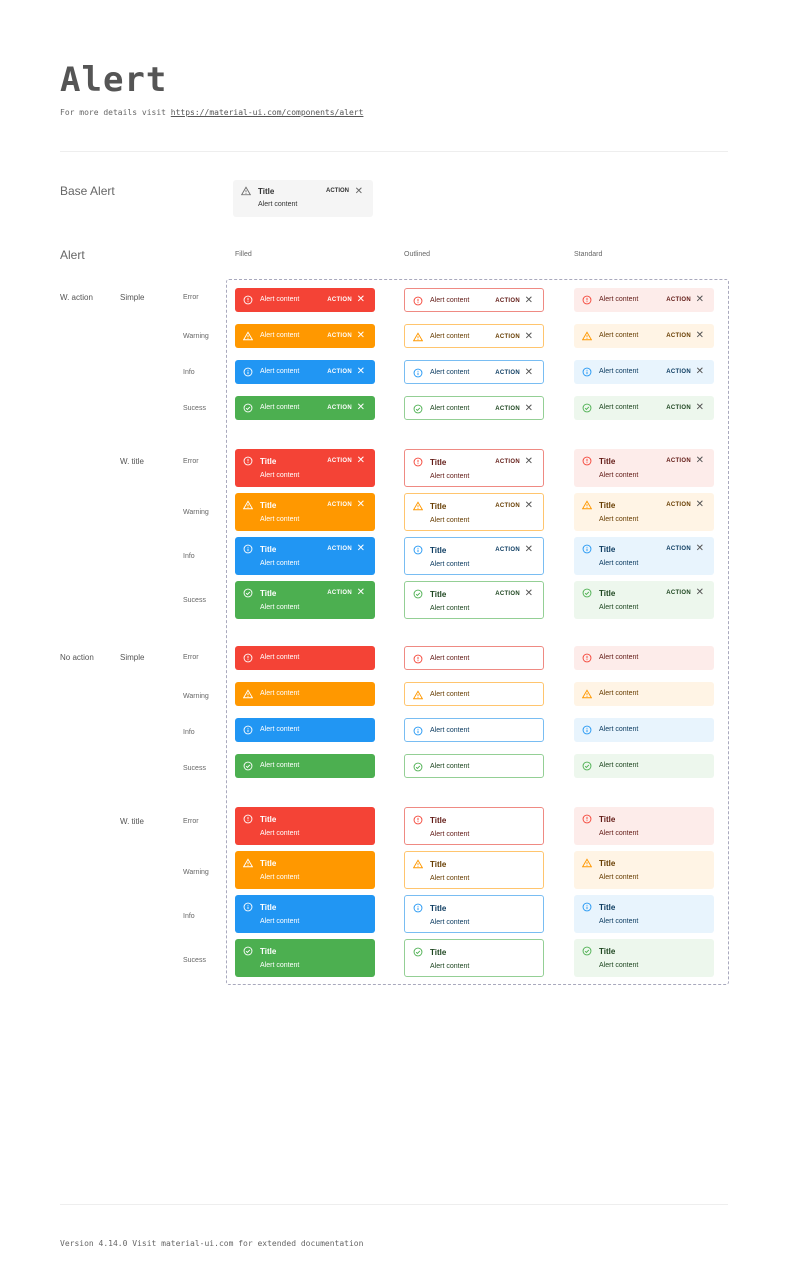 This screenshot has height=1283, width=789. Describe the element at coordinates (267, 112) in the screenshot. I see `docs-link: https://material-ui.com/components/alert` at that location.